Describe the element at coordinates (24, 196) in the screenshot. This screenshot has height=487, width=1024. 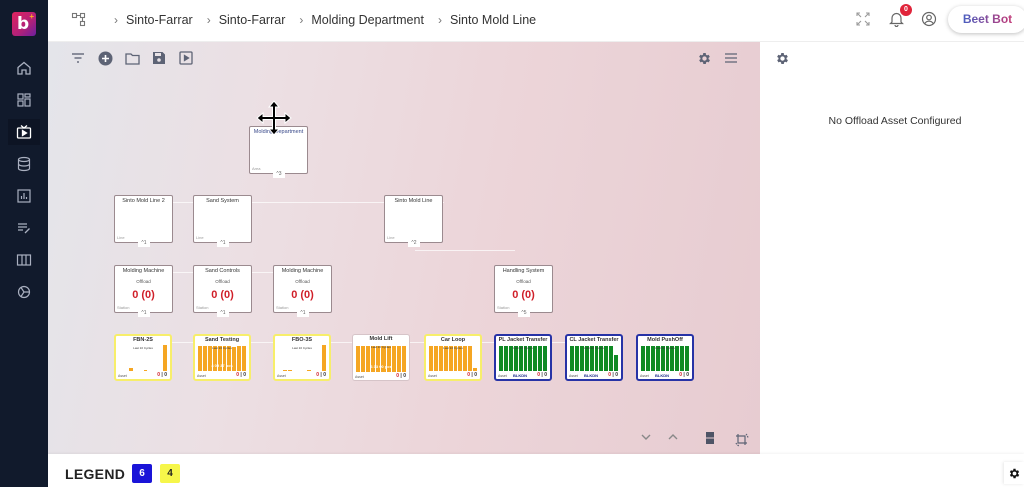
I see `sidebar-item-reports` at that location.